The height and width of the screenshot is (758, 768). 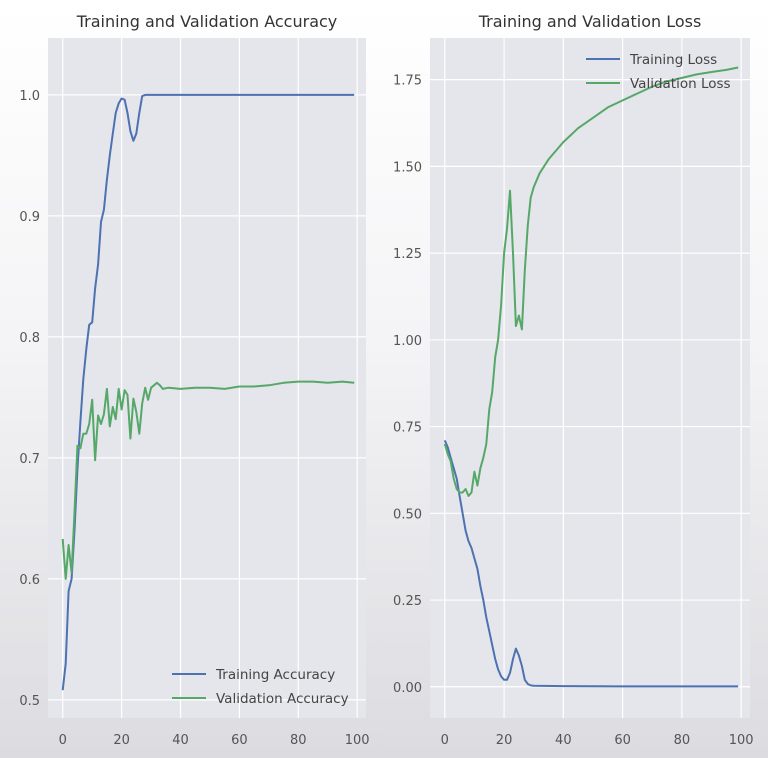 What do you see at coordinates (239, 740) in the screenshot?
I see `accuracy-x-tick-label: 60` at bounding box center [239, 740].